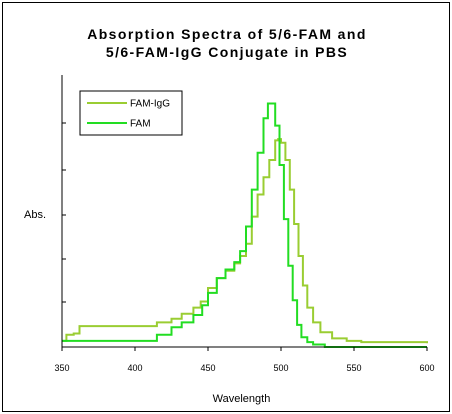  Describe the element at coordinates (140, 124) in the screenshot. I see `legend-label-fam: FAM` at that location.